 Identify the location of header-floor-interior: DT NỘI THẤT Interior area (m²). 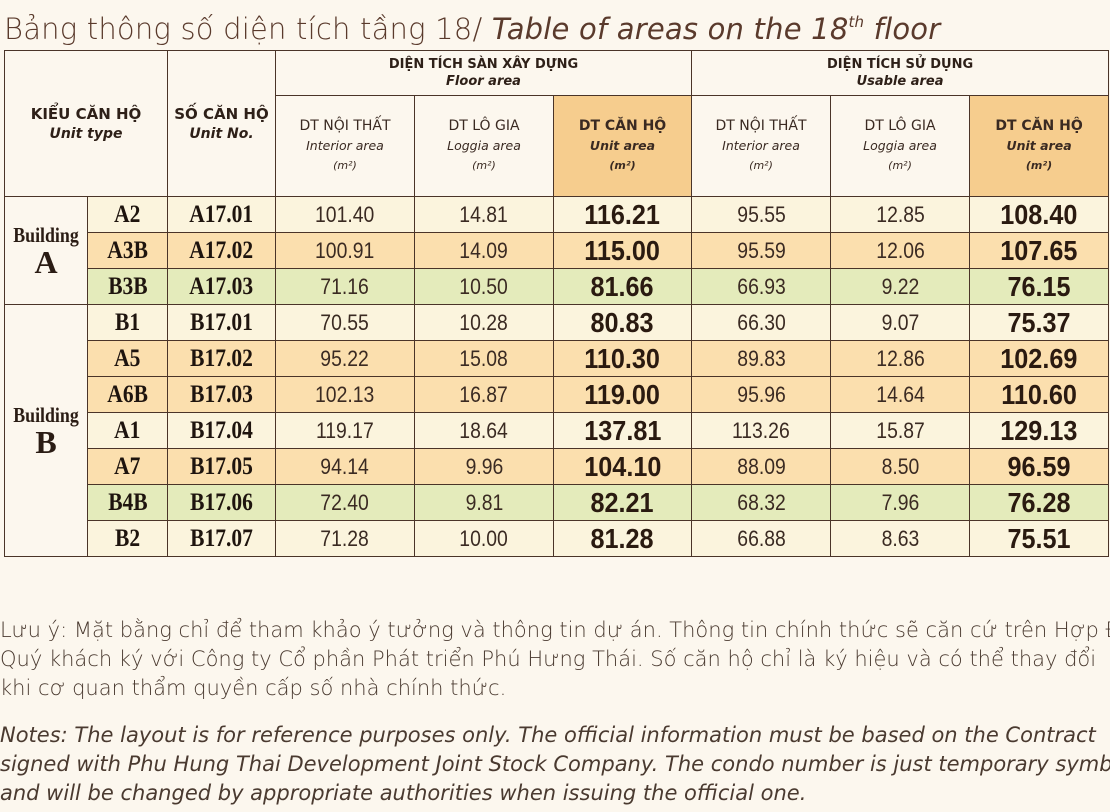
(345, 146).